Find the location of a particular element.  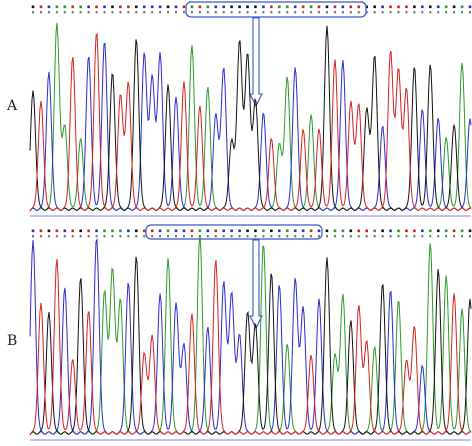

panel-label-b: B is located at coordinates (12, 341).